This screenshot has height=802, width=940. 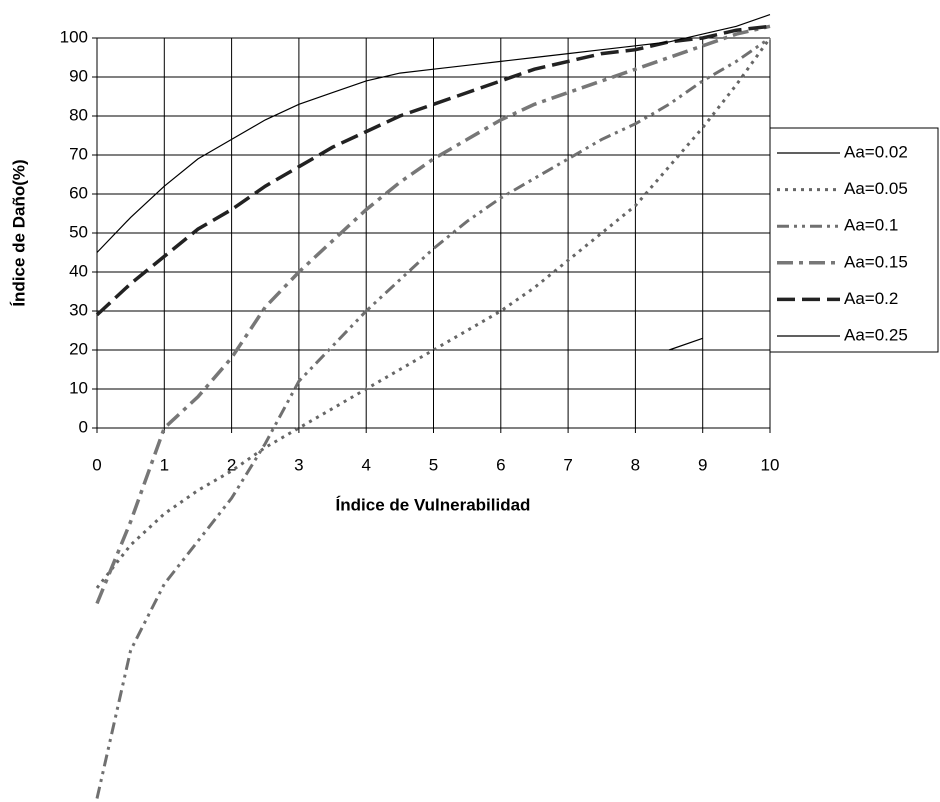 What do you see at coordinates (231, 464) in the screenshot?
I see `x-tick-label: 2` at bounding box center [231, 464].